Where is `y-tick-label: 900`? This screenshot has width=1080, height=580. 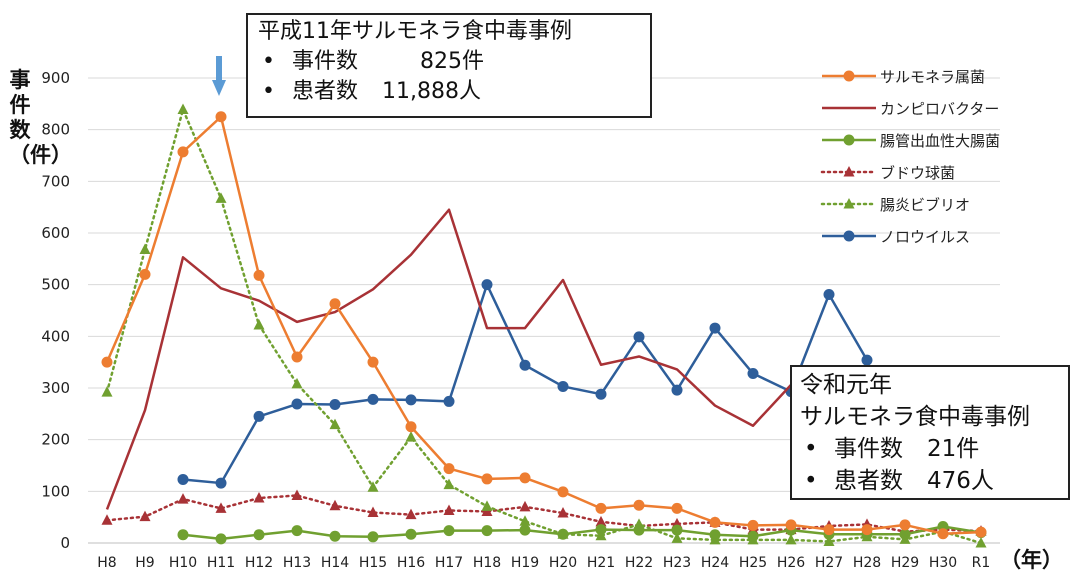
y-tick-label: 900 is located at coordinates (55, 78).